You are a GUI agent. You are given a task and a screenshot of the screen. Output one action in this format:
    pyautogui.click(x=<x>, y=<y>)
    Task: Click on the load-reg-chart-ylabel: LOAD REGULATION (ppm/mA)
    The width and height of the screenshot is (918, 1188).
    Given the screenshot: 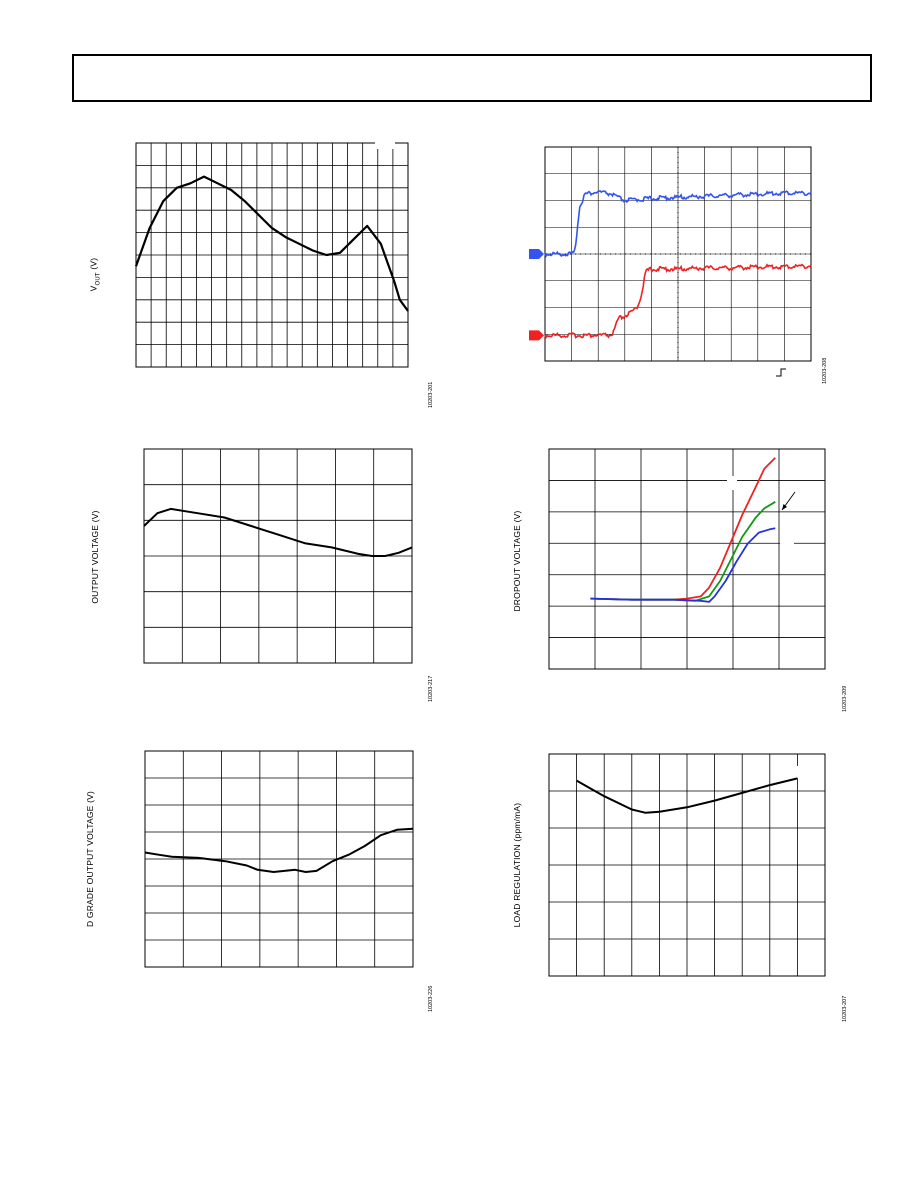 What is the action you would take?
    pyautogui.click(x=517, y=865)
    